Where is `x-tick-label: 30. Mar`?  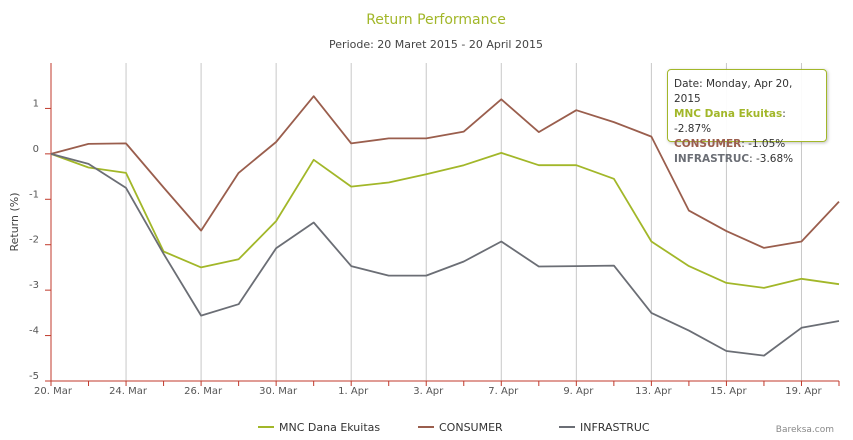 x-tick-label: 30. Mar is located at coordinates (278, 391).